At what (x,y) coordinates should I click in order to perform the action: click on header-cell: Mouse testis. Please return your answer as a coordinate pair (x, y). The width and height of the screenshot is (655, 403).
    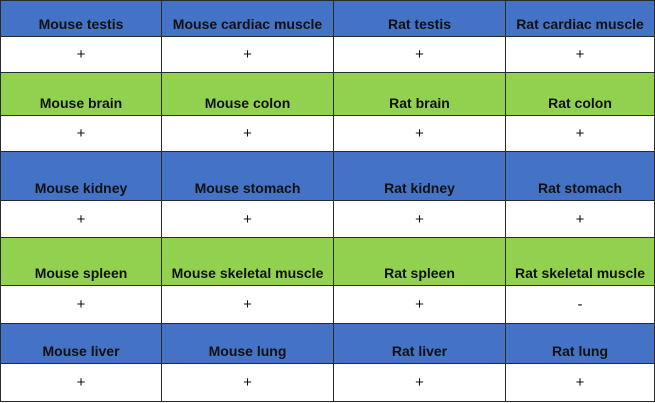
    Looking at the image, I should click on (81, 18).